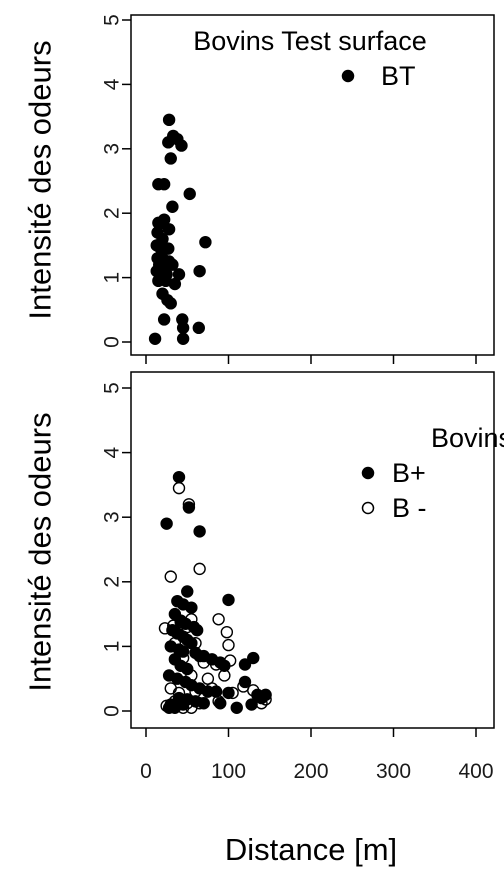  Describe the element at coordinates (398, 76) in the screenshot. I see `legend-label: BT` at that location.